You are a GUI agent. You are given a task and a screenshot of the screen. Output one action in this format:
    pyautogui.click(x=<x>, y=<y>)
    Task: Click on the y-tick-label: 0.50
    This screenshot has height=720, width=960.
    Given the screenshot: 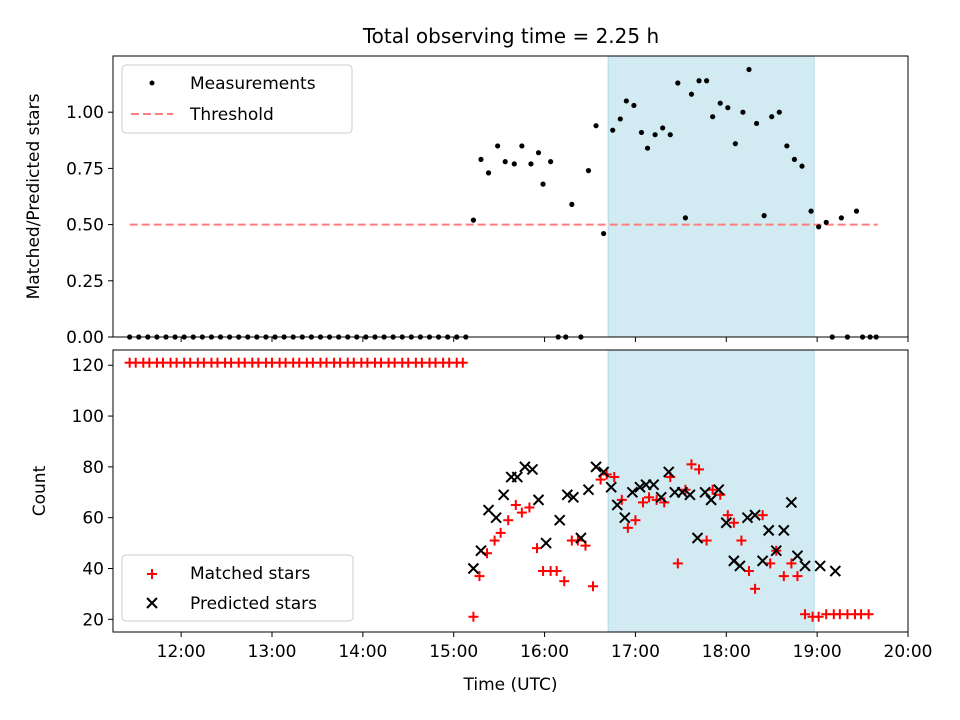 What is the action you would take?
    pyautogui.click(x=85, y=226)
    